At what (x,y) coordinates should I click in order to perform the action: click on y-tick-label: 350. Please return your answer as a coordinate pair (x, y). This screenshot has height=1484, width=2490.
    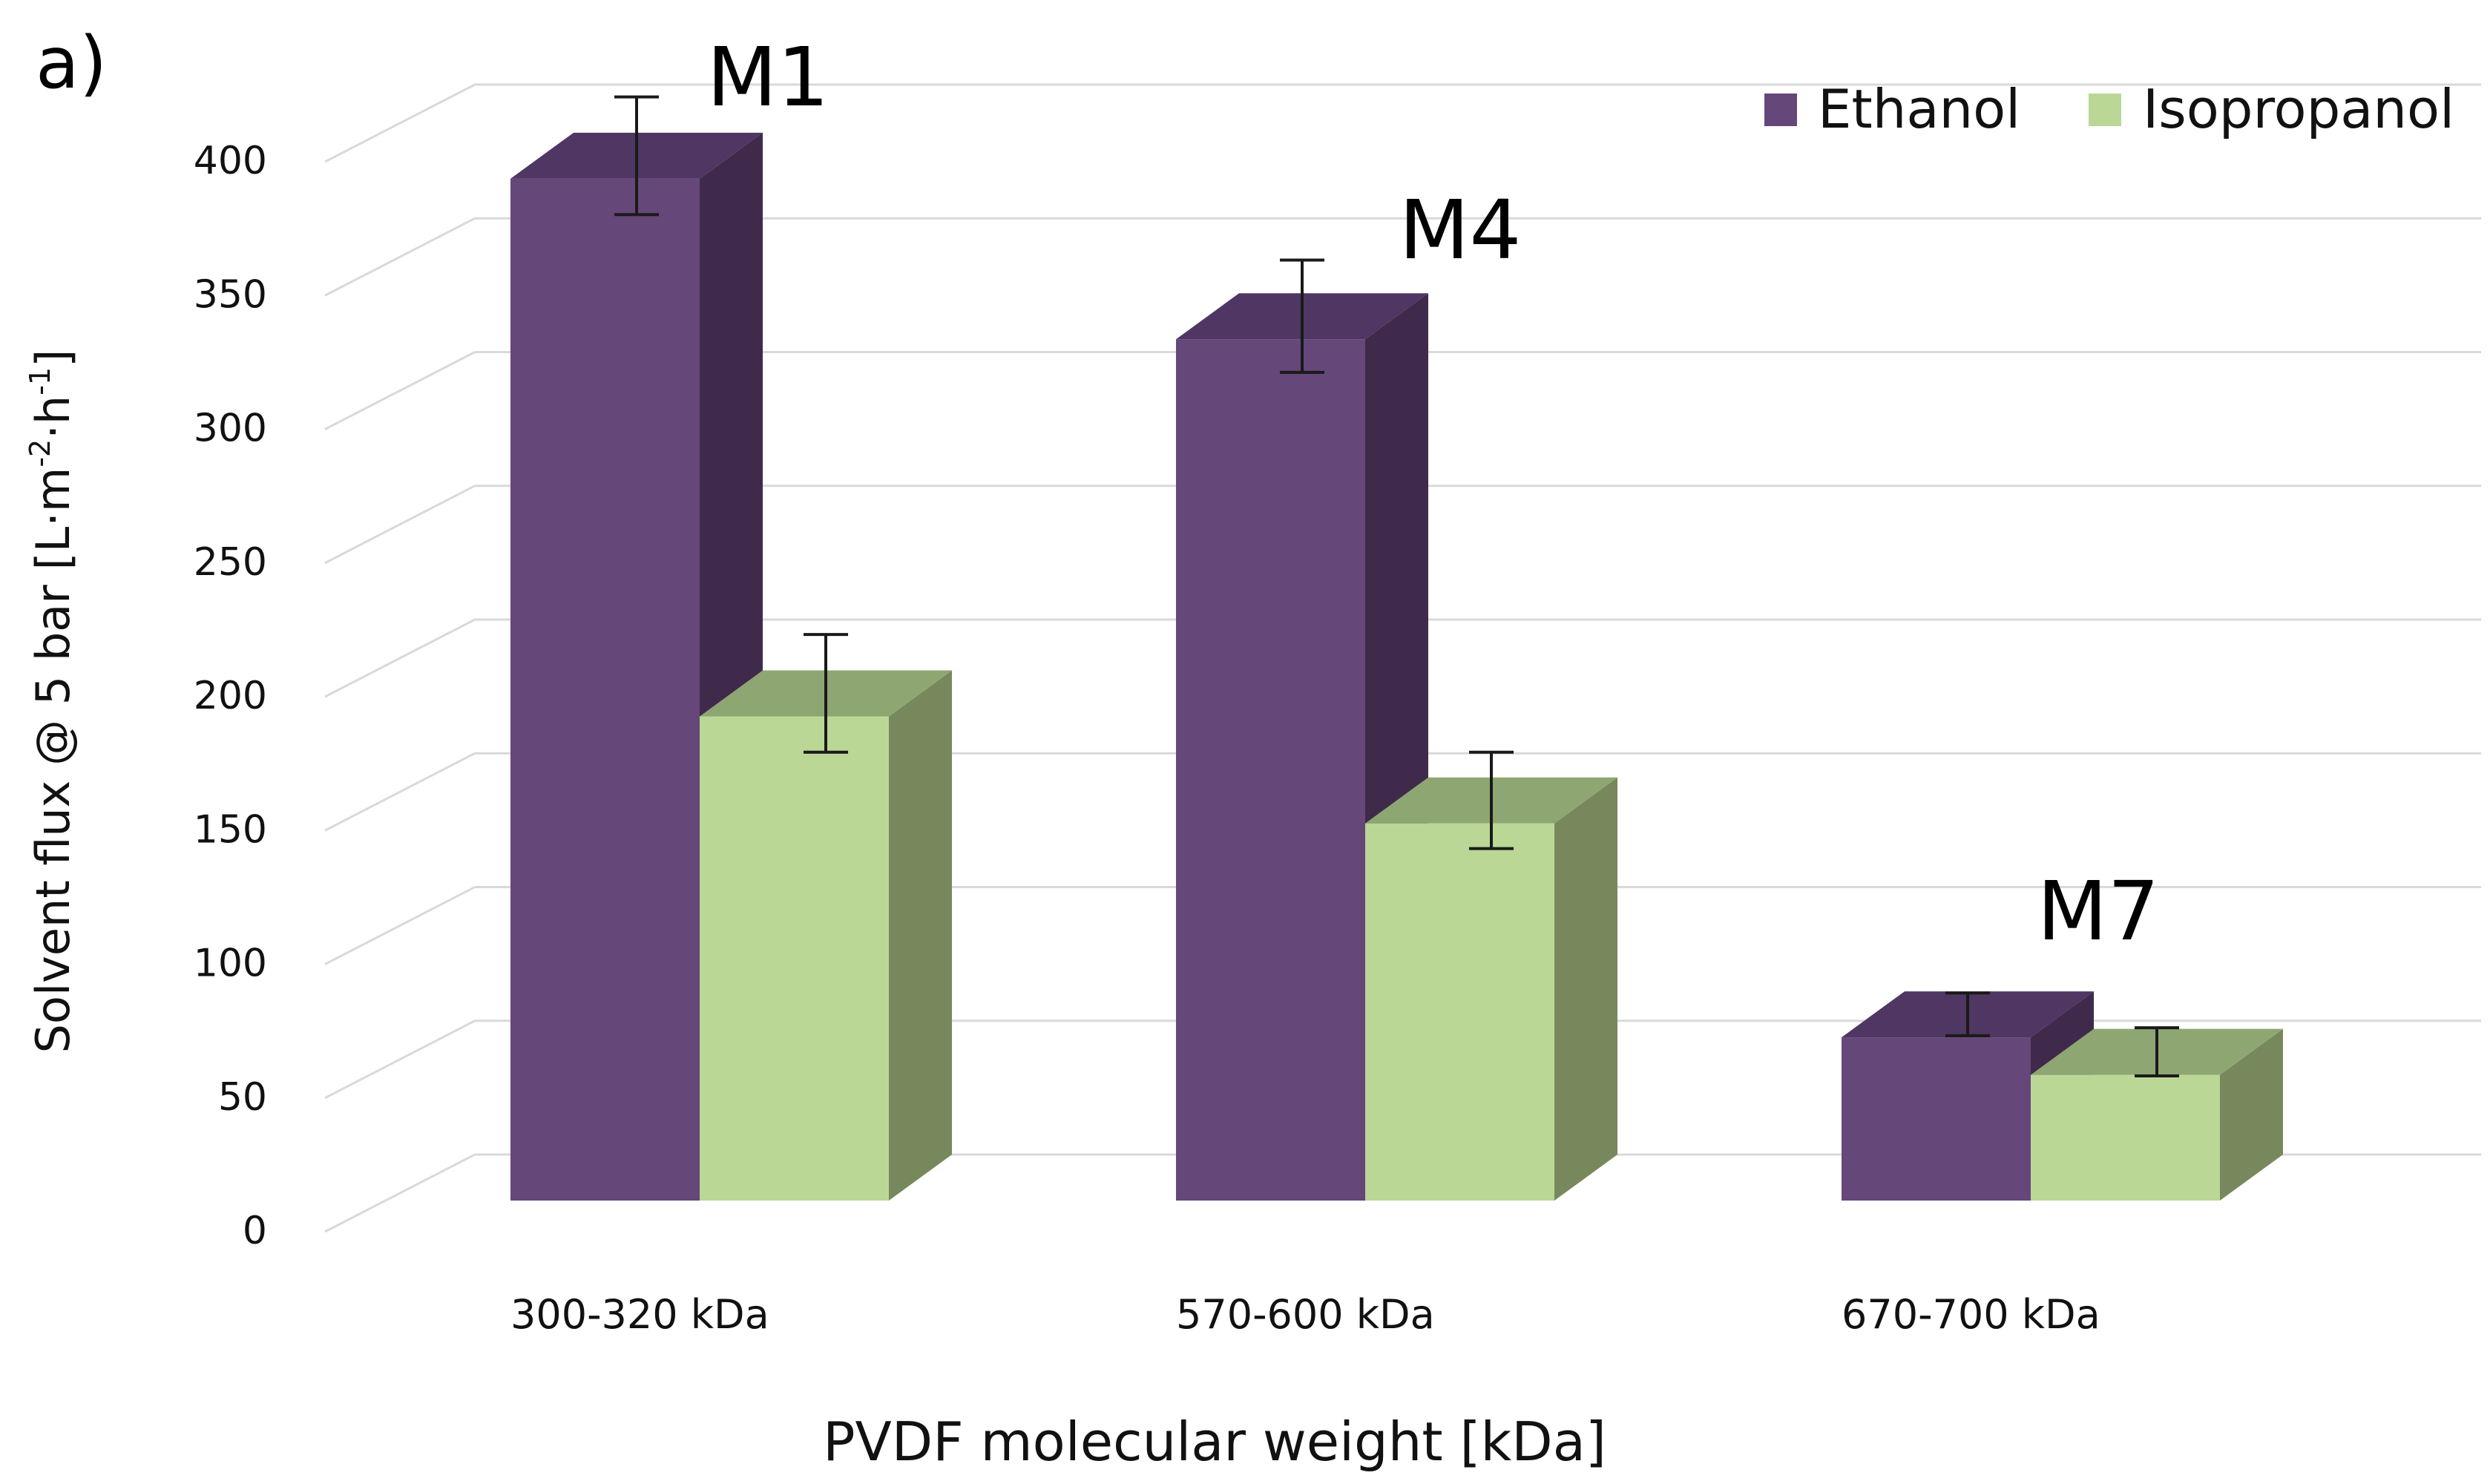
    Looking at the image, I should click on (230, 294).